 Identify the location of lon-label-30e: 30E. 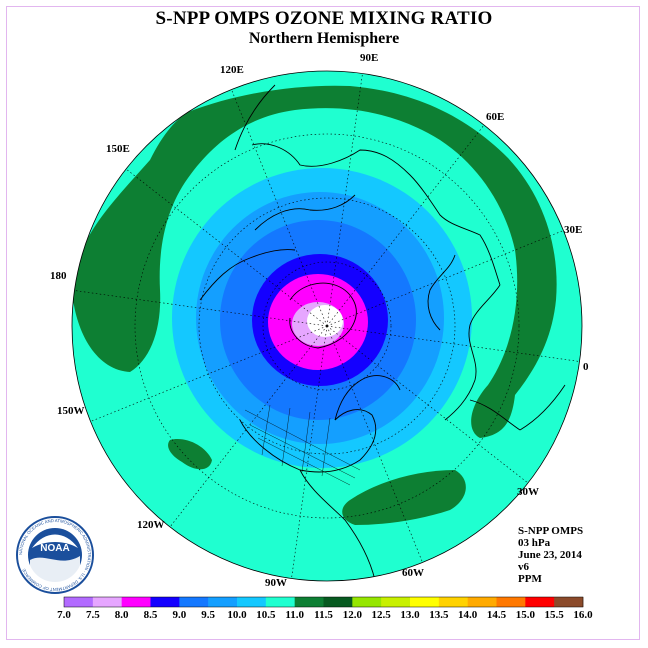
(573, 230).